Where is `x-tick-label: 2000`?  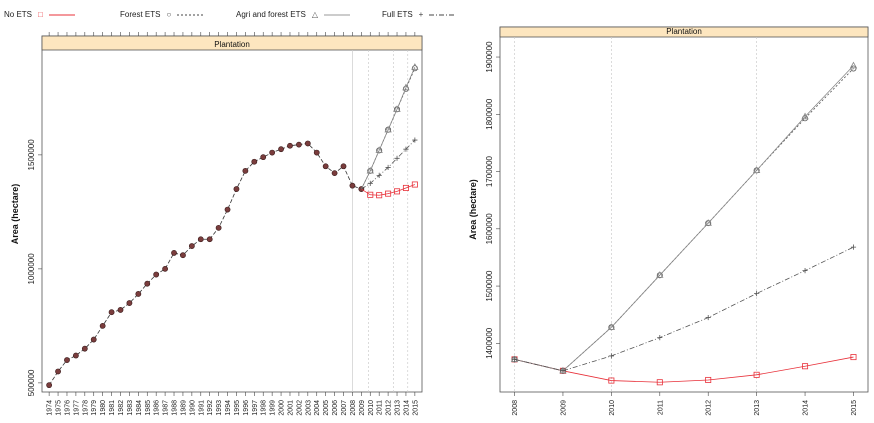
x-tick-label: 2000 is located at coordinates (282, 408).